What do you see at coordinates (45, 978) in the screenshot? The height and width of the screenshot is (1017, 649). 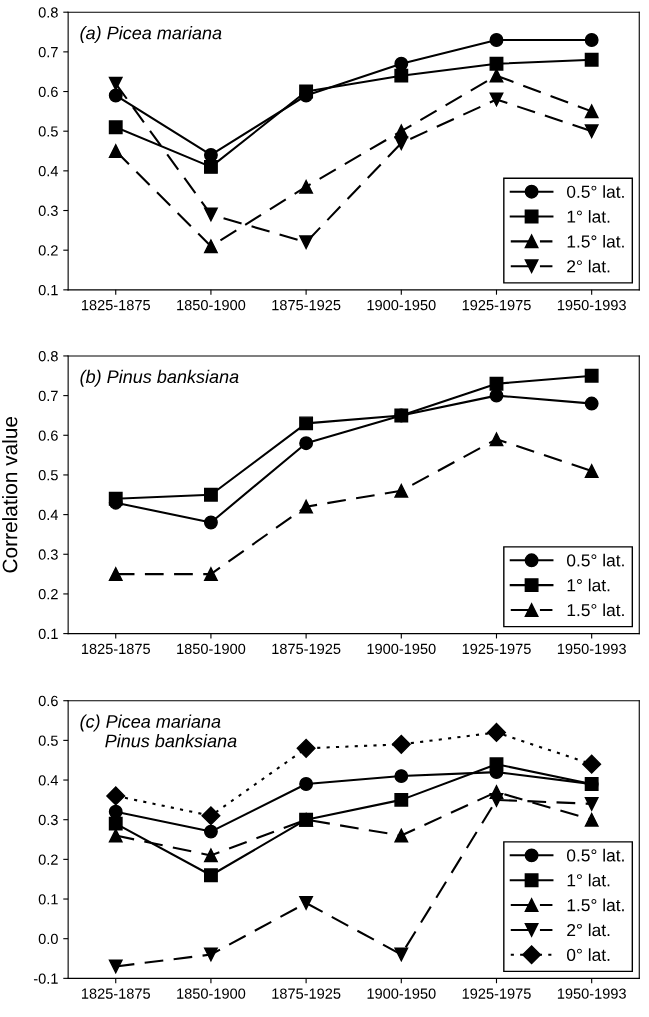 I see `y-tick-label: -0.1` at bounding box center [45, 978].